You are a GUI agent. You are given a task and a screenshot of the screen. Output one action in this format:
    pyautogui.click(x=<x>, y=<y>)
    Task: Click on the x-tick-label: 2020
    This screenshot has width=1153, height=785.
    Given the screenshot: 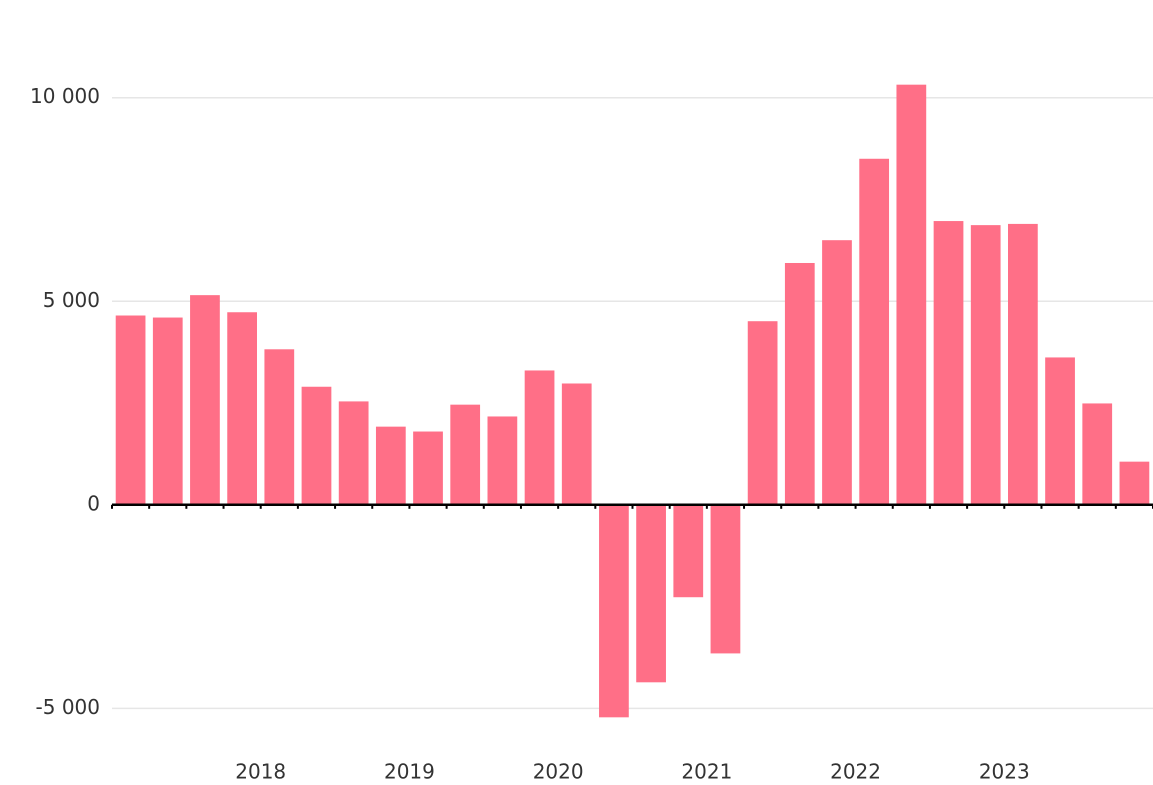 What is the action you would take?
    pyautogui.click(x=558, y=772)
    